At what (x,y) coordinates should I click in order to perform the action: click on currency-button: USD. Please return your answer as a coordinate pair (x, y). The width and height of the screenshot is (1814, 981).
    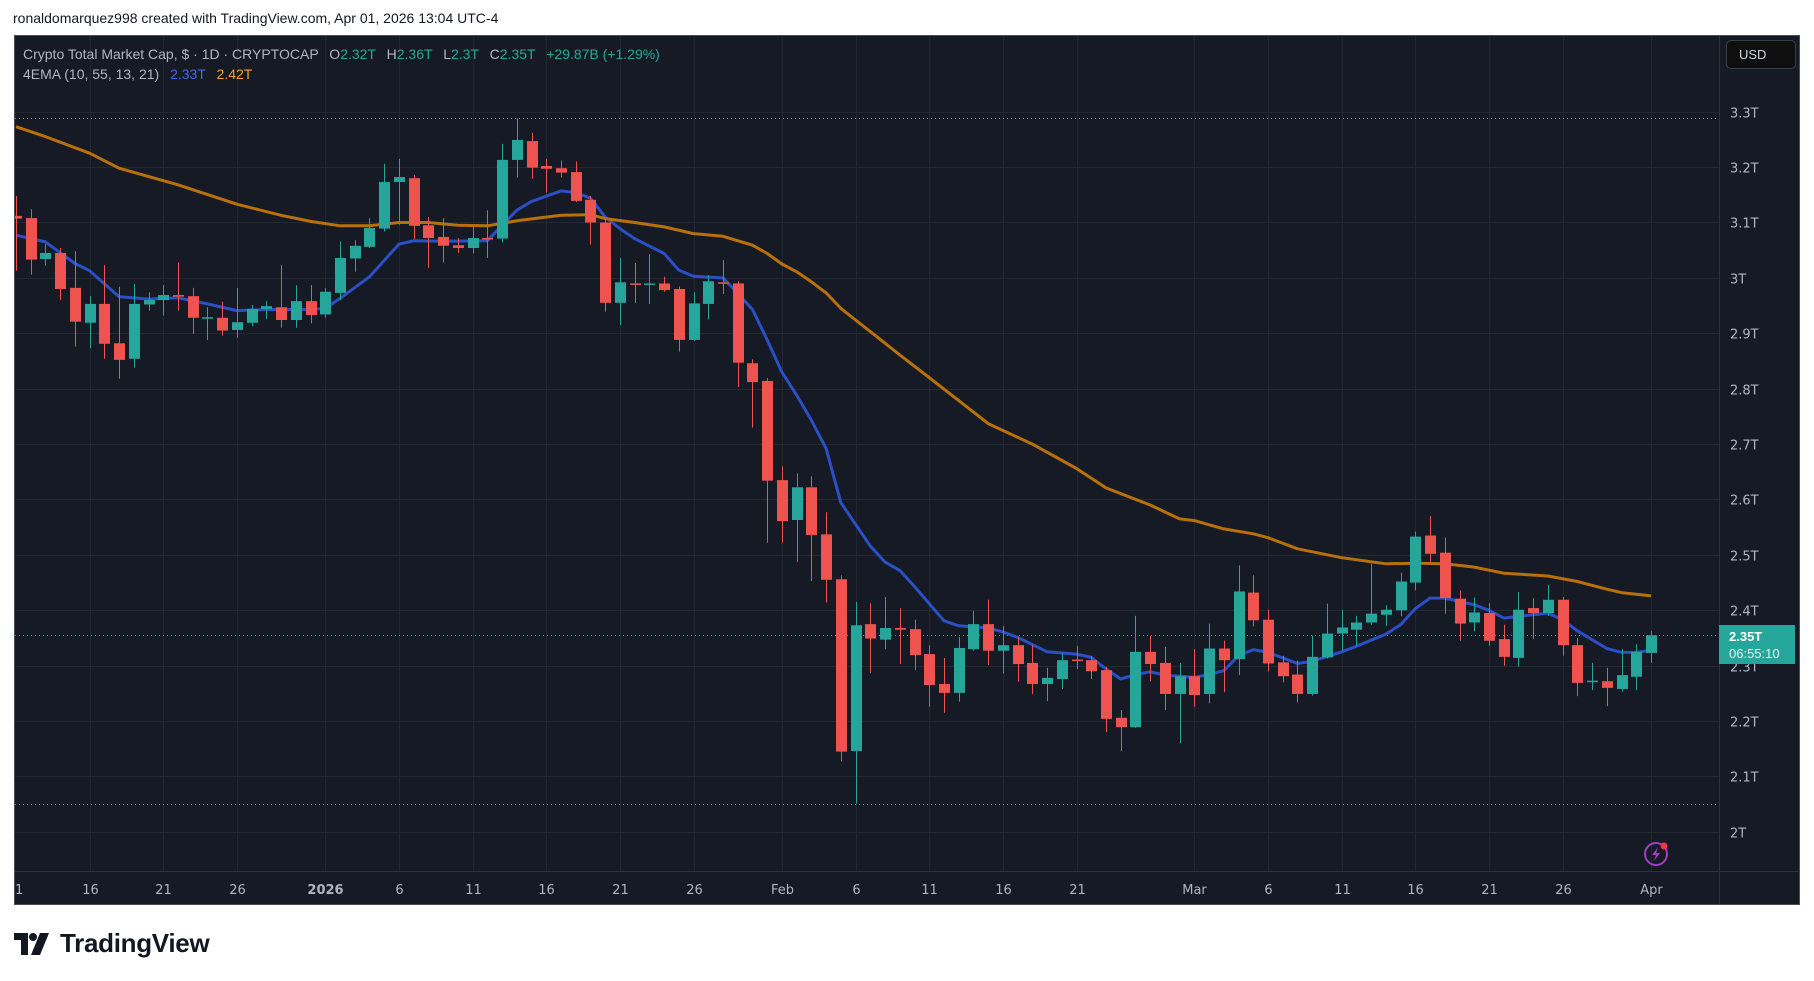
    Looking at the image, I should click on (1761, 54).